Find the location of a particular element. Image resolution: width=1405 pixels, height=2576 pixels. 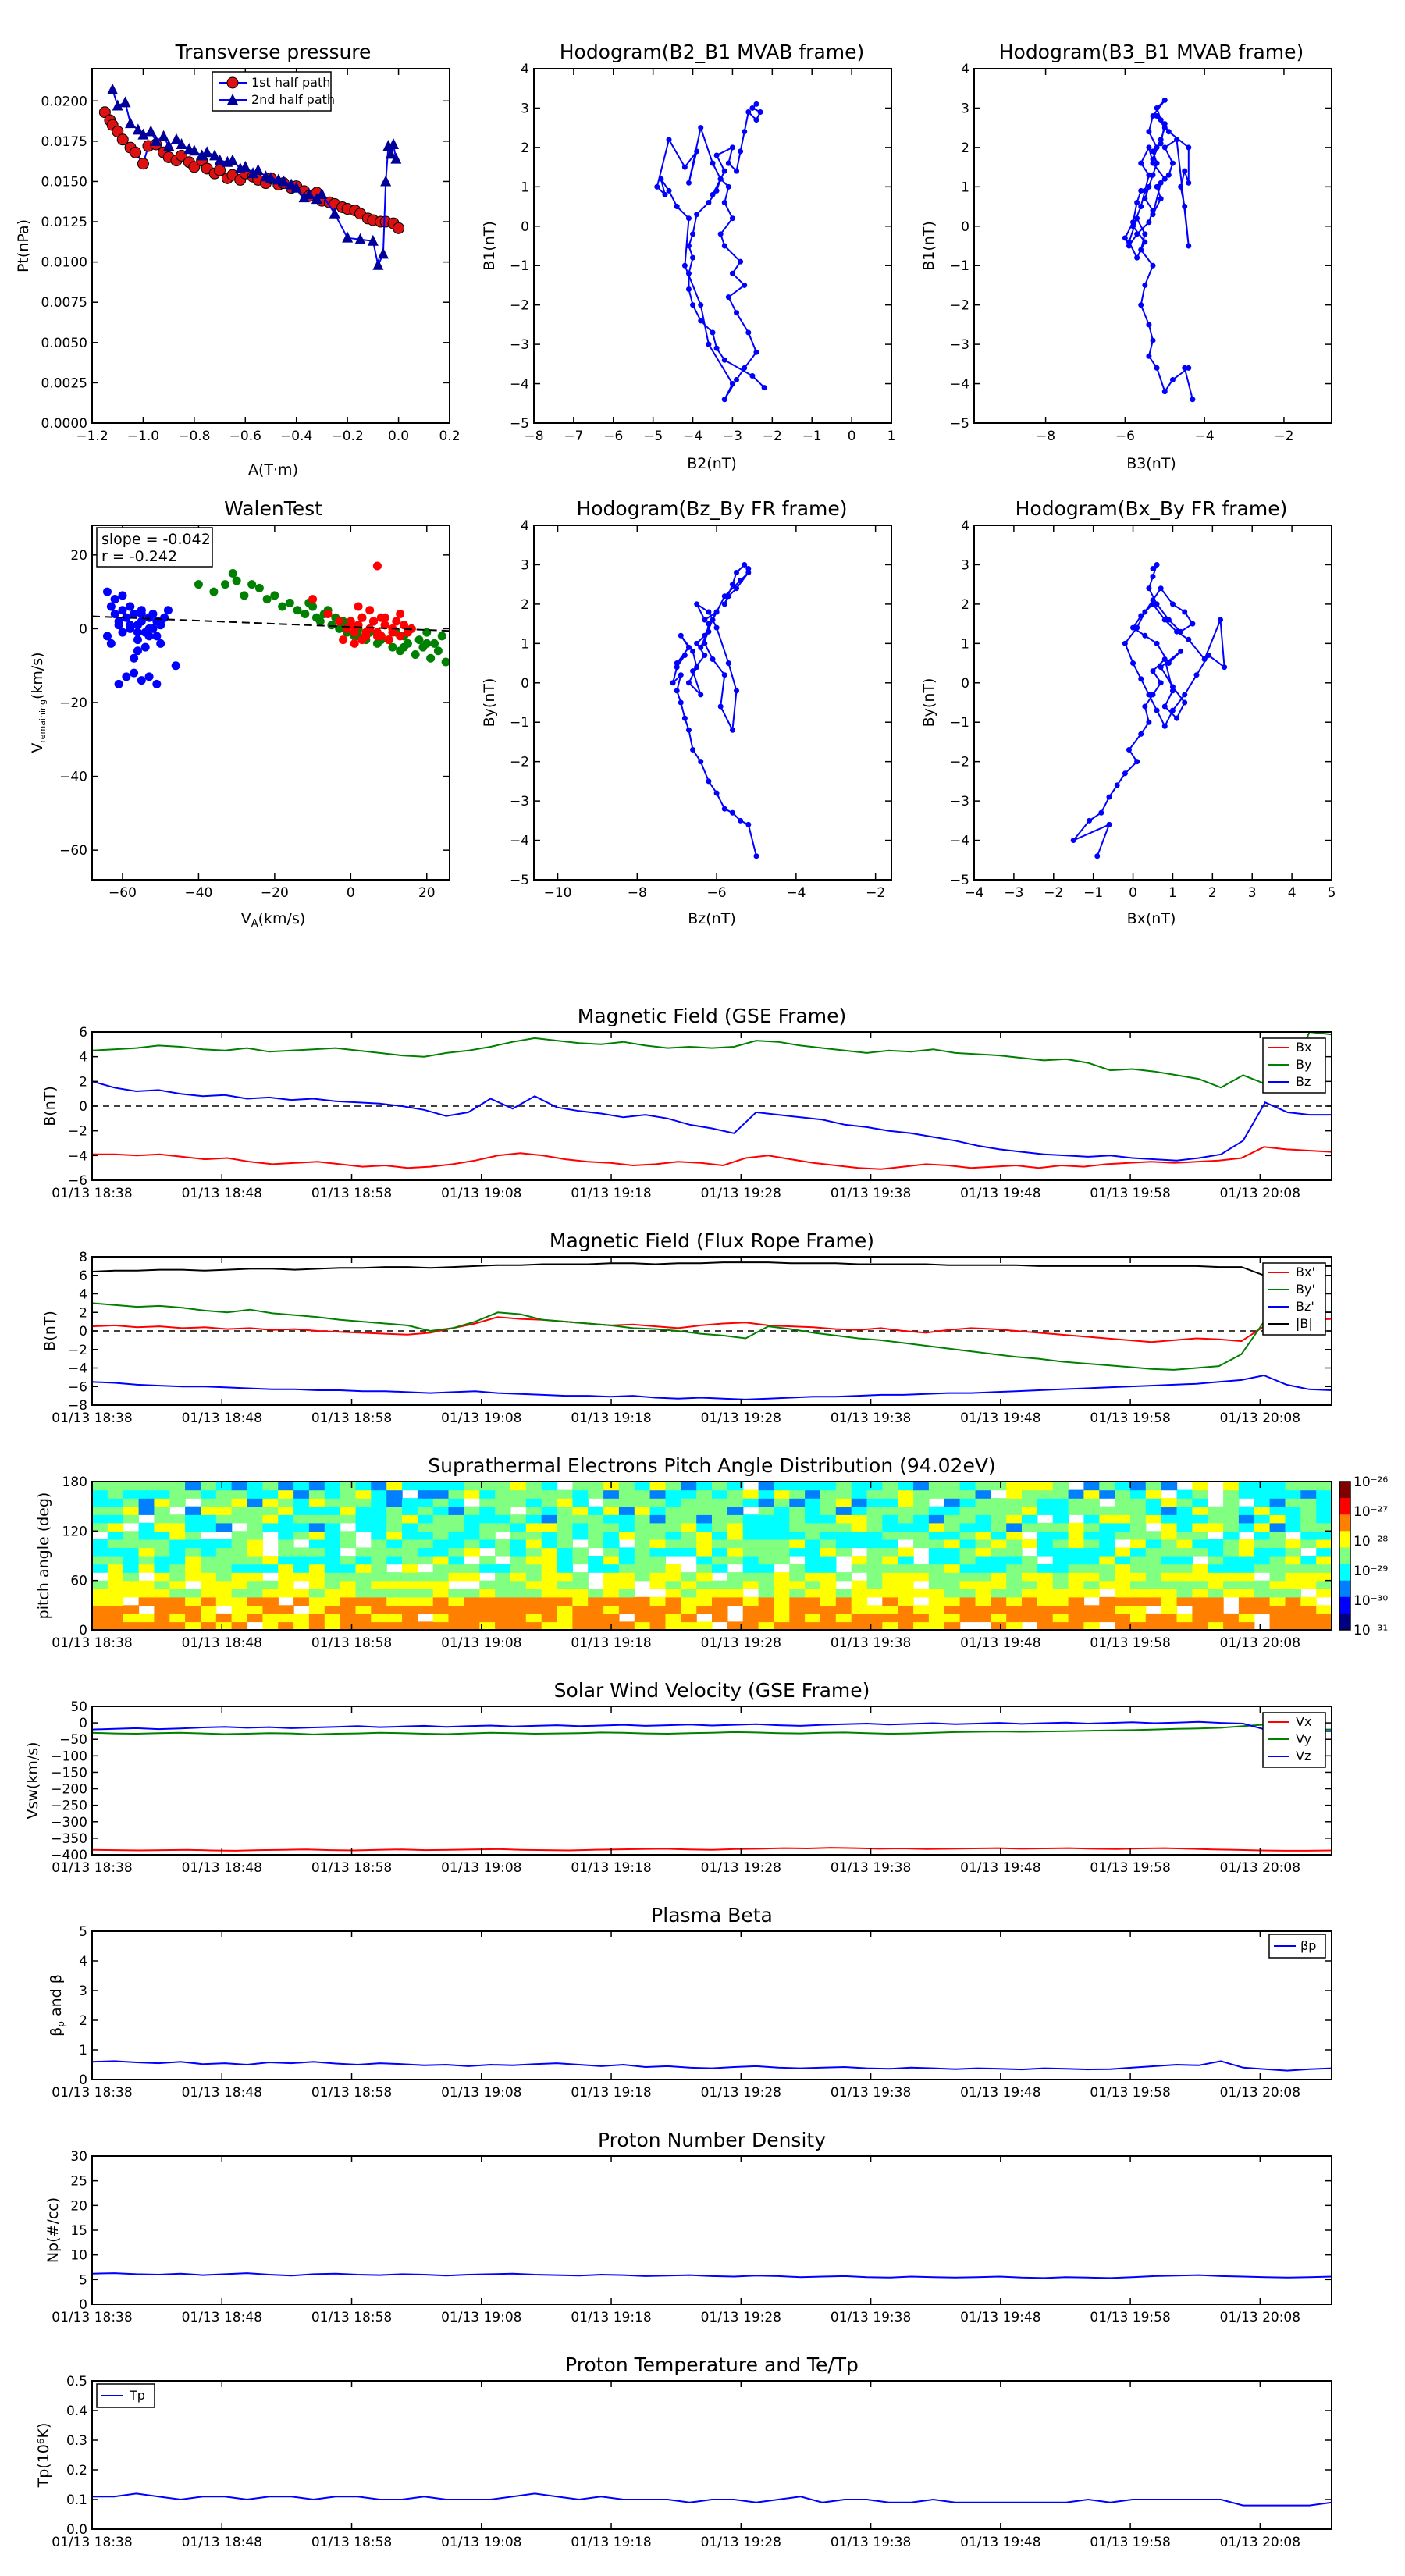

hodo2-title: Hodogram(B3_B1 MVAB frame) is located at coordinates (1151, 52).